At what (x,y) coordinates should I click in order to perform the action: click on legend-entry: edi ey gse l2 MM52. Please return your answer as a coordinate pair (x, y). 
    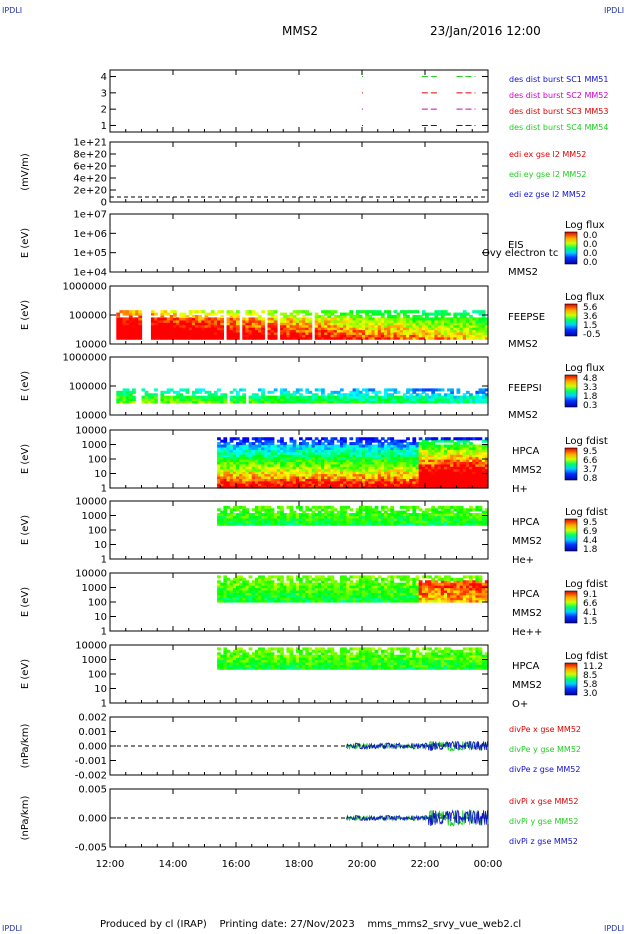
    Looking at the image, I should click on (548, 174).